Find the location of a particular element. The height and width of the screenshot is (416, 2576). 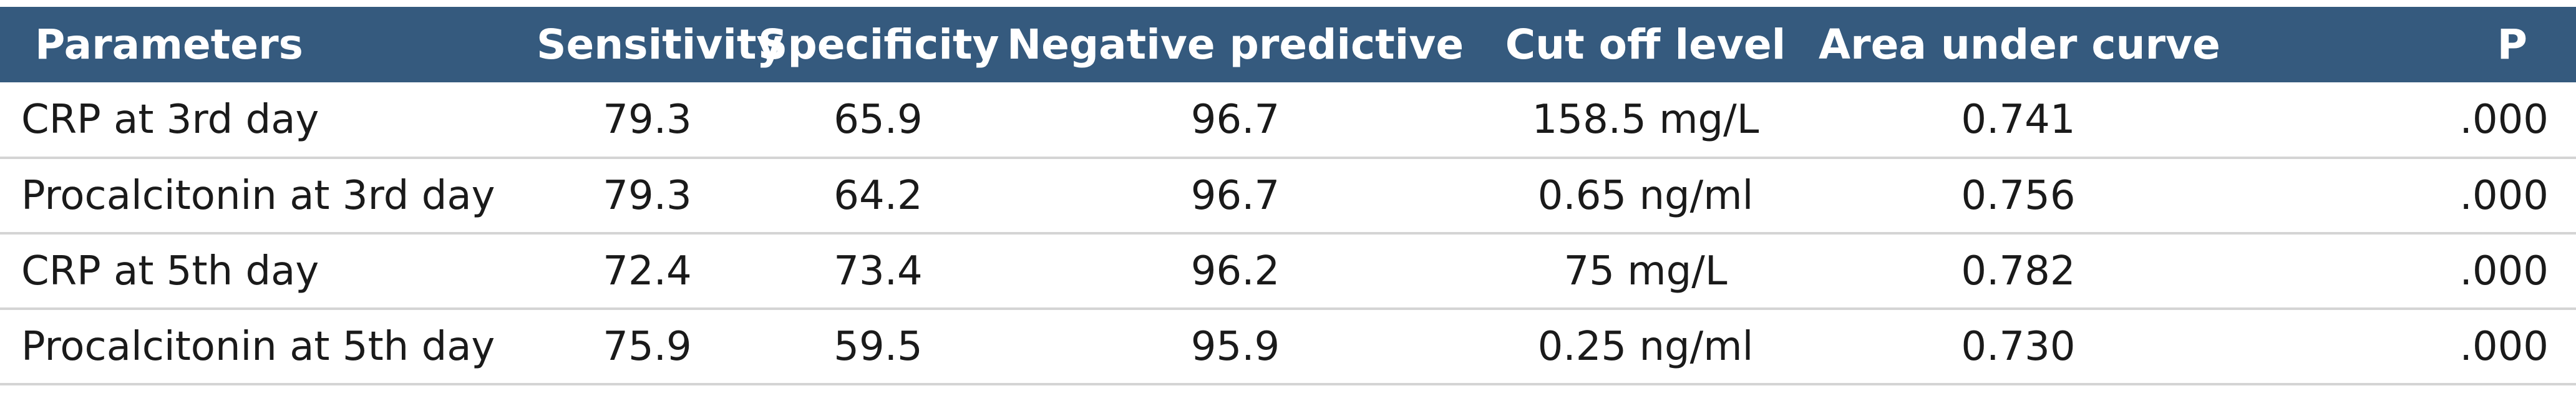

cell-cut-off-level: 75 mg/L is located at coordinates (1645, 270).